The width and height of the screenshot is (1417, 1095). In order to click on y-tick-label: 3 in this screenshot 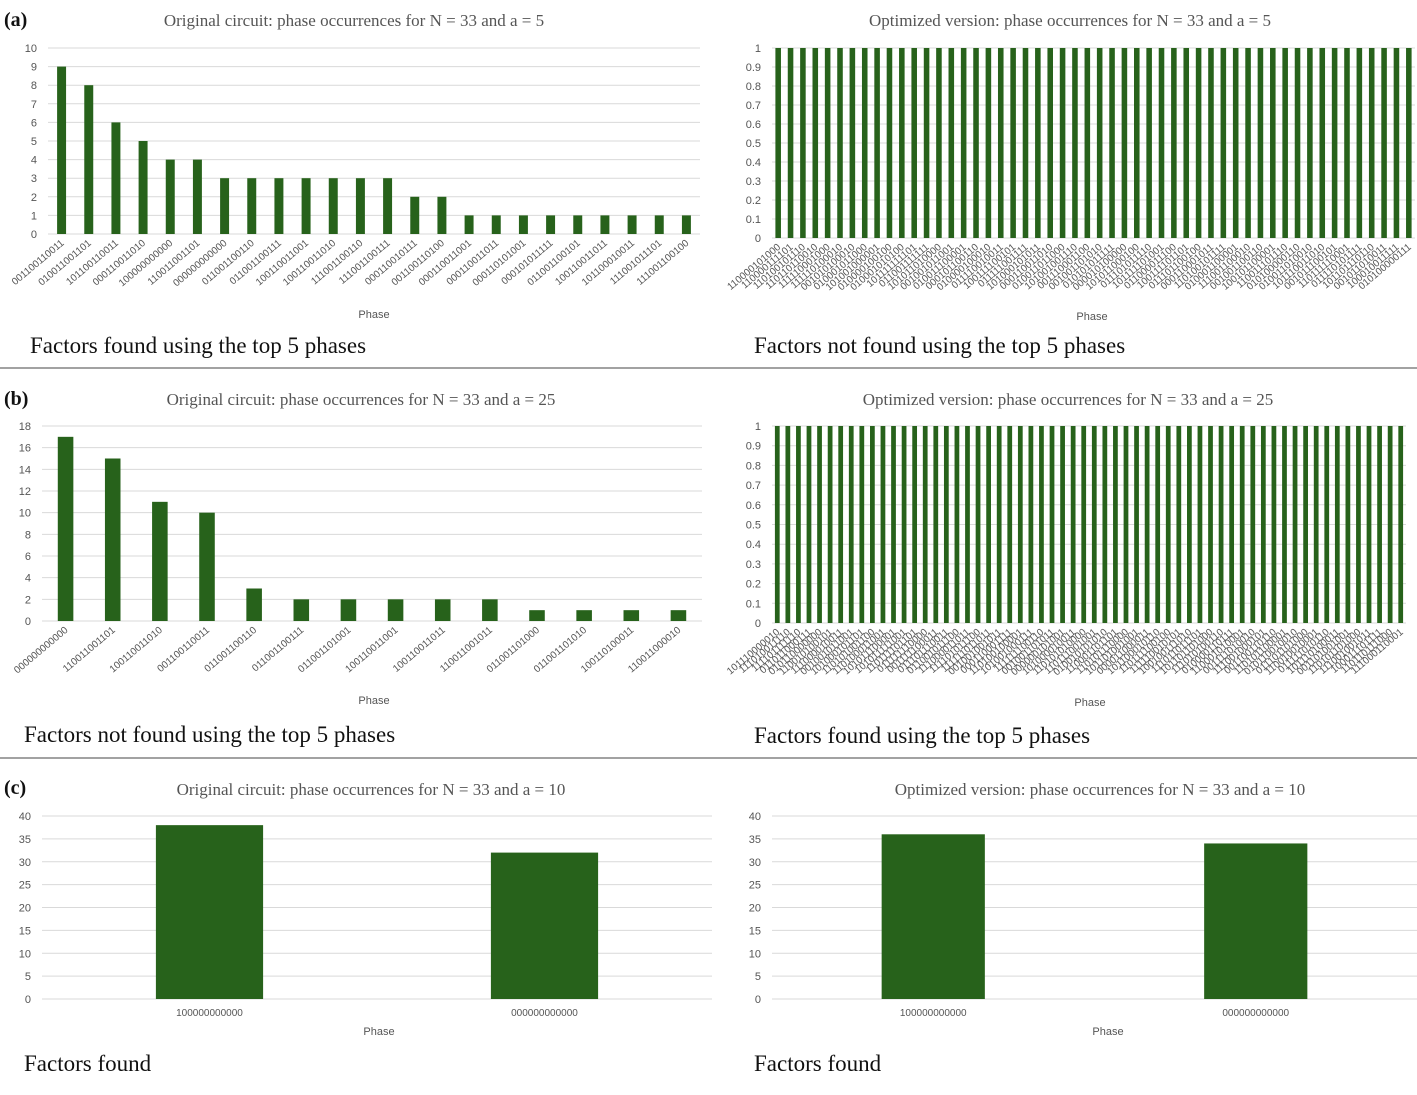, I will do `click(34, 179)`.